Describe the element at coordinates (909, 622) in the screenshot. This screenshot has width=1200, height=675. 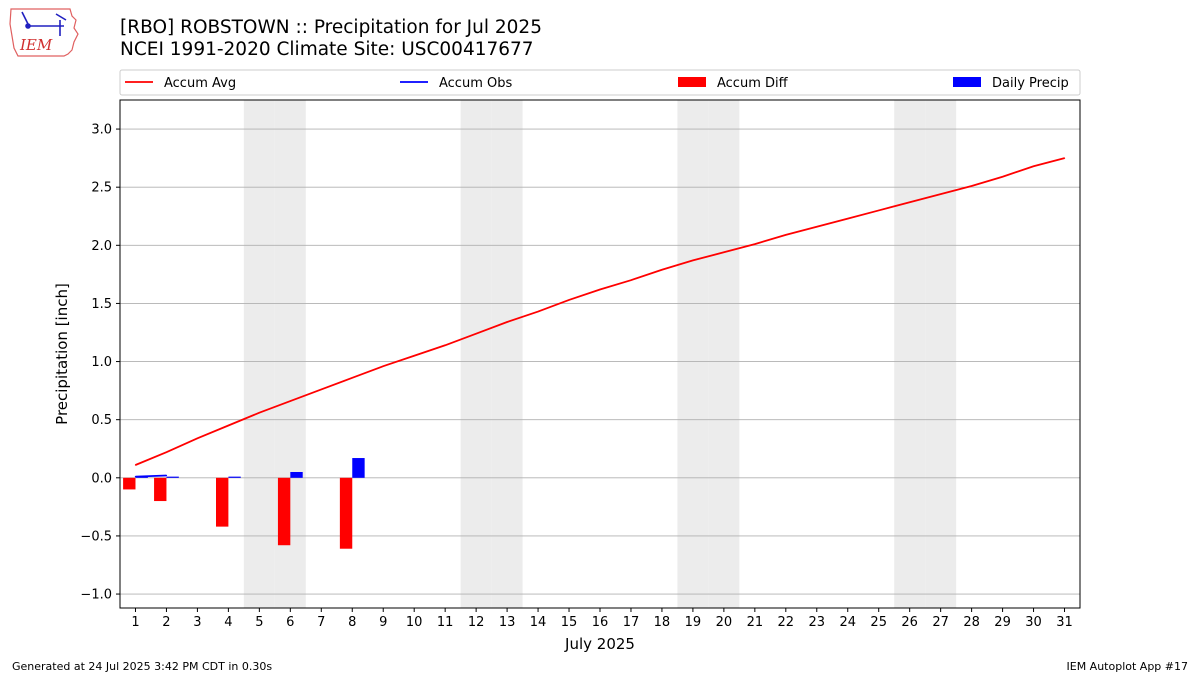
I see `x-tick-label: 26` at that location.